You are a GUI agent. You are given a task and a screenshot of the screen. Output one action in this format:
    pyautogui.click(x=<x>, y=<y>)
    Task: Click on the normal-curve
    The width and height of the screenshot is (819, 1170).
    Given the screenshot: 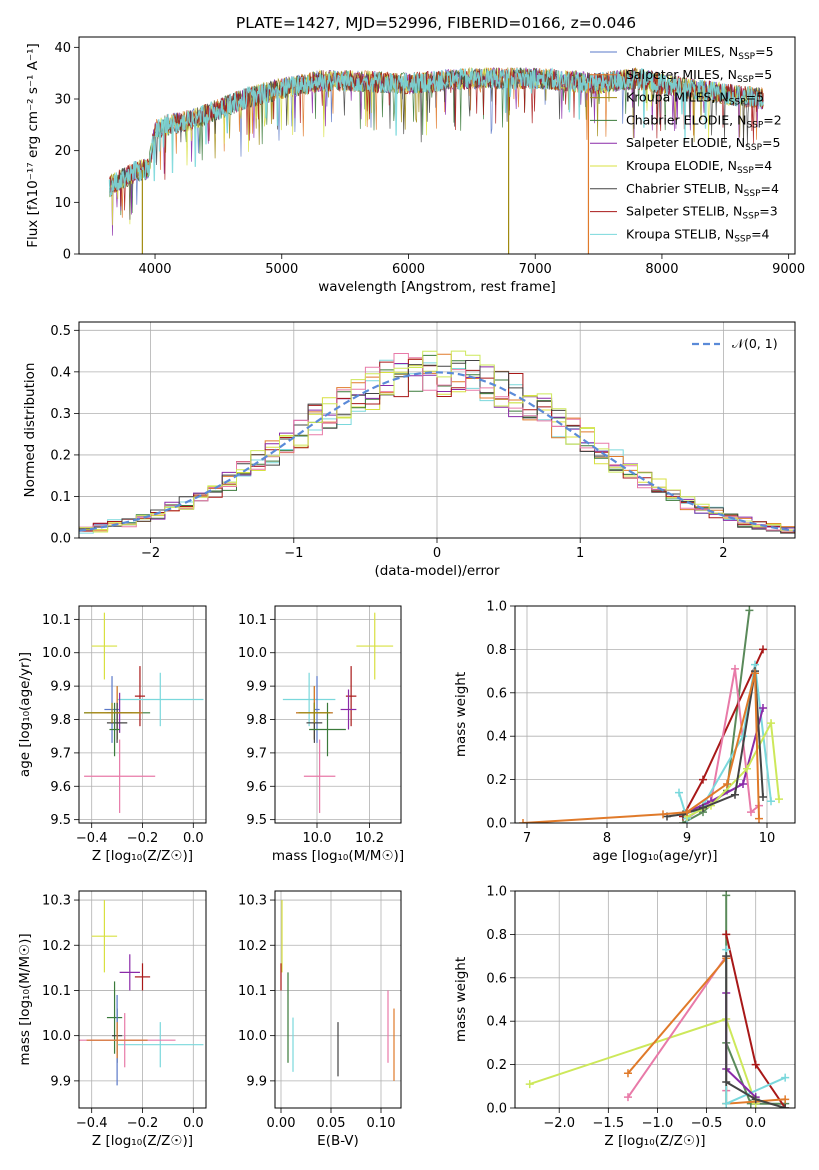 What is the action you would take?
    pyautogui.click(x=437, y=451)
    